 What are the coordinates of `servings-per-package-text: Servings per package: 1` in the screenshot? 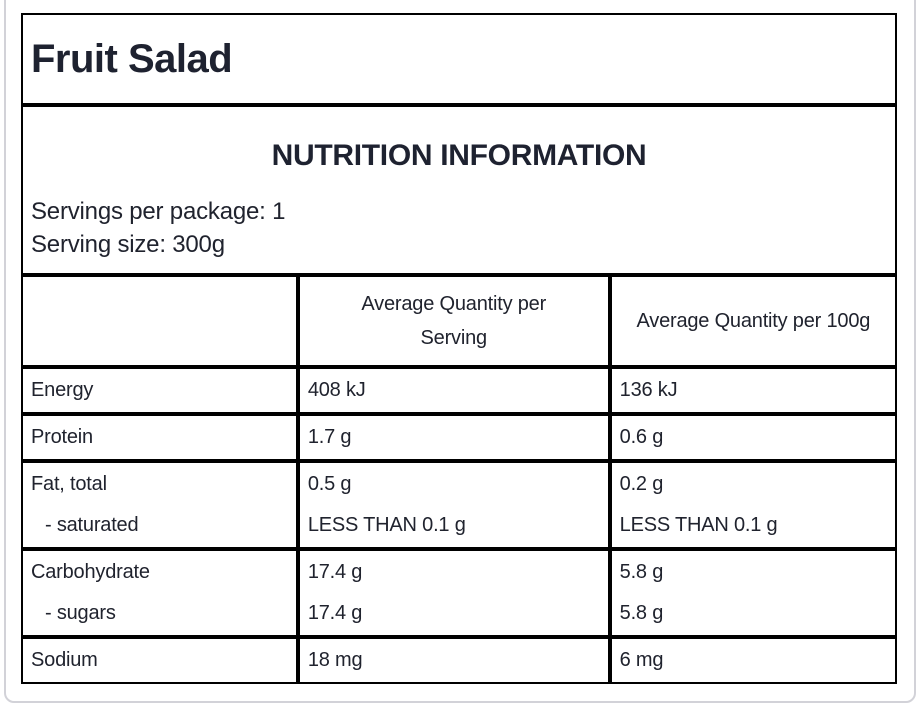 It's located at (158, 211).